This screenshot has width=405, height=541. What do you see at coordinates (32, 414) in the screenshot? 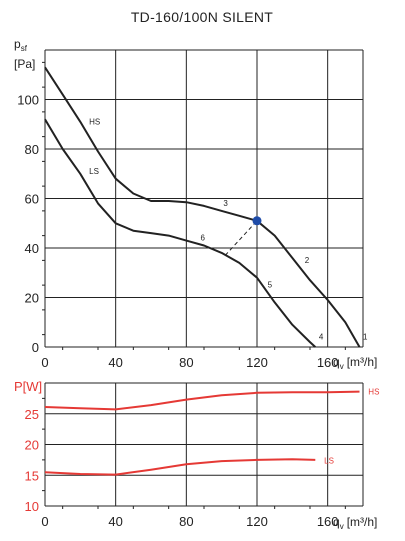
I see `y-tick-label: 25` at bounding box center [32, 414].